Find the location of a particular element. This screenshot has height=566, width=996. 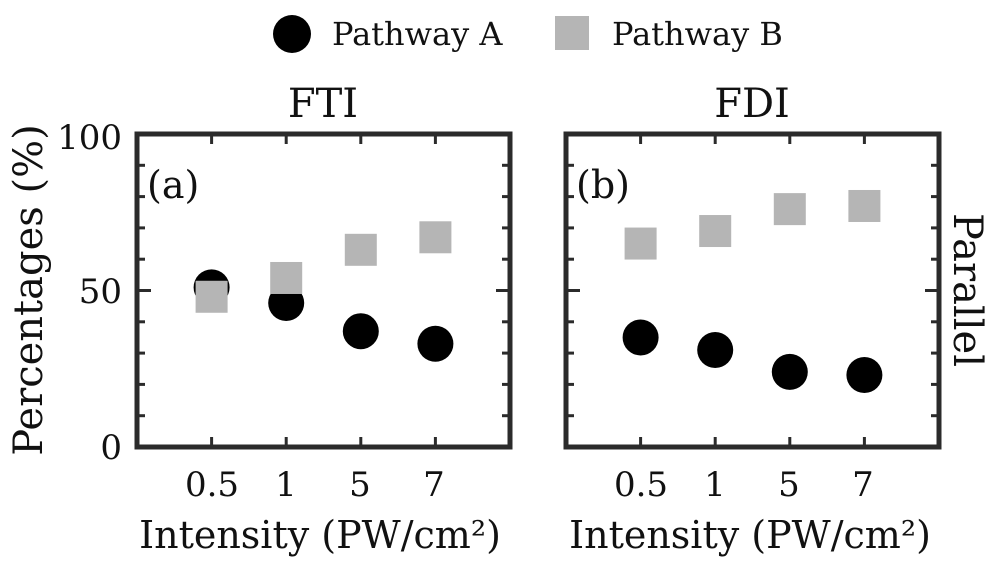

panel-label: (b) is located at coordinates (603, 185).